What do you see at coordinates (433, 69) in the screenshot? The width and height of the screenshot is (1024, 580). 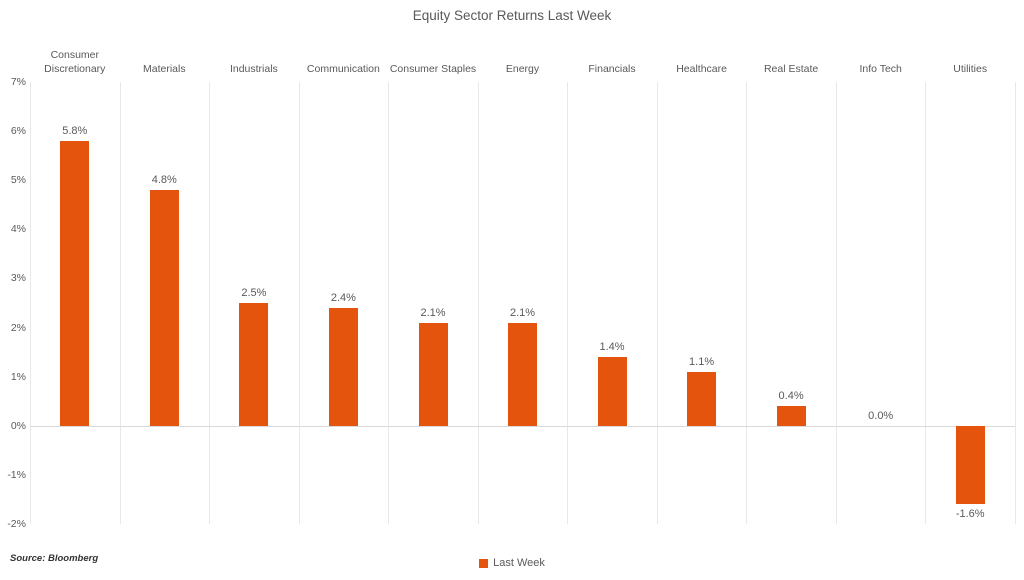 I see `category-label: Consumer Staples` at bounding box center [433, 69].